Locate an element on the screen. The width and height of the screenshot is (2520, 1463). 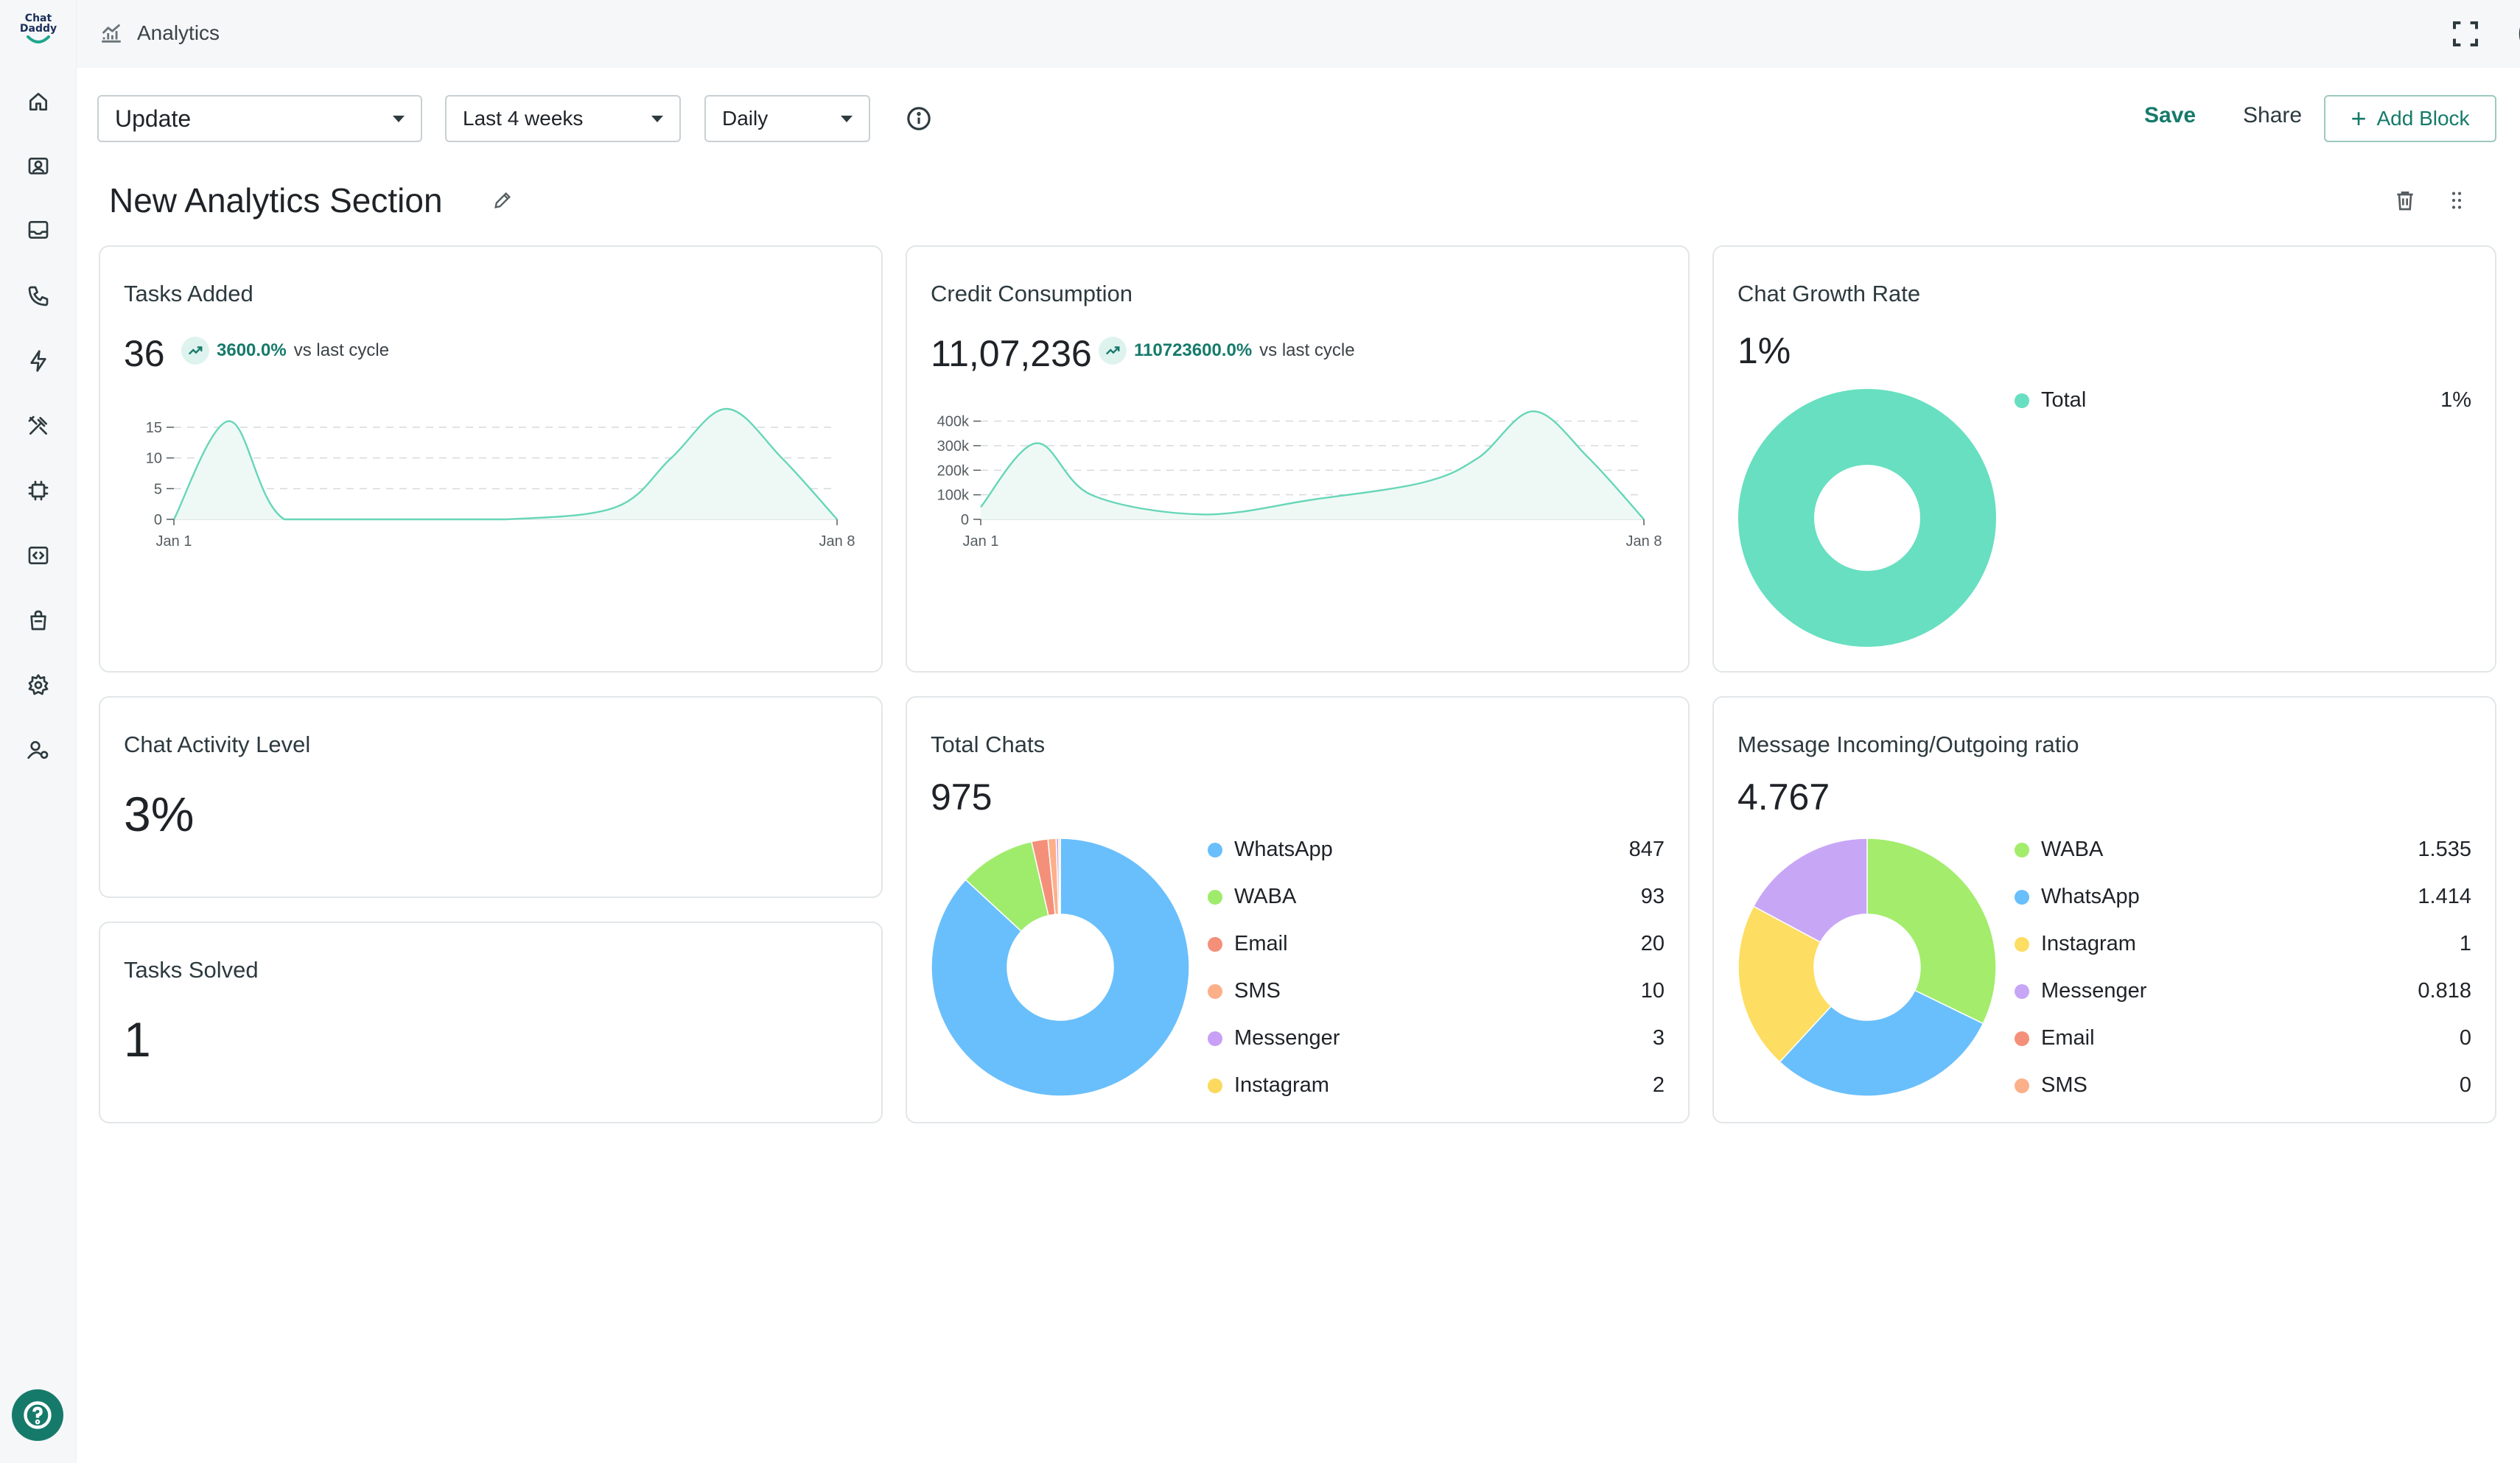
team-settings-icon is located at coordinates (38, 750).